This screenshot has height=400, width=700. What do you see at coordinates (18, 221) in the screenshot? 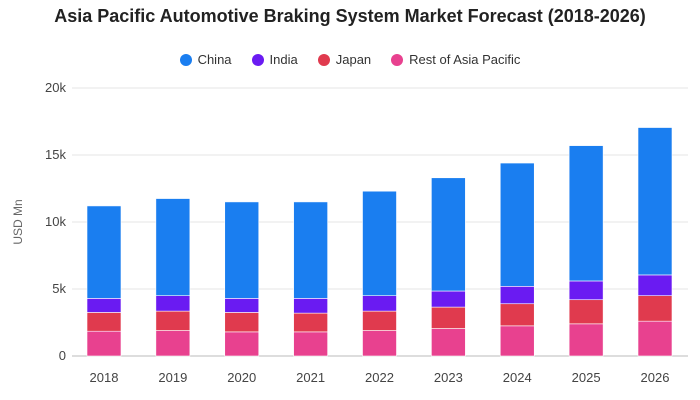
I see `y-axis-label: USD Mn` at bounding box center [18, 221].